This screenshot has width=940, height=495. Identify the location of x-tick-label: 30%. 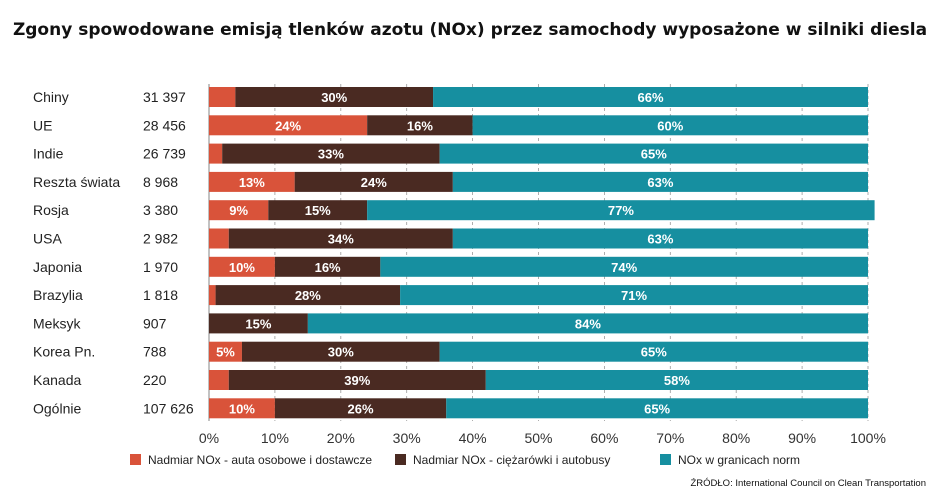
(407, 438).